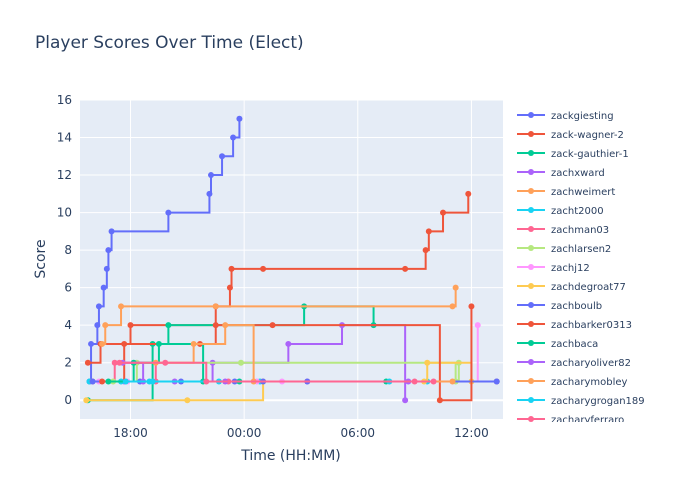  What do you see at coordinates (164, 250) in the screenshot?
I see `series-zackgiesting` at bounding box center [164, 250].